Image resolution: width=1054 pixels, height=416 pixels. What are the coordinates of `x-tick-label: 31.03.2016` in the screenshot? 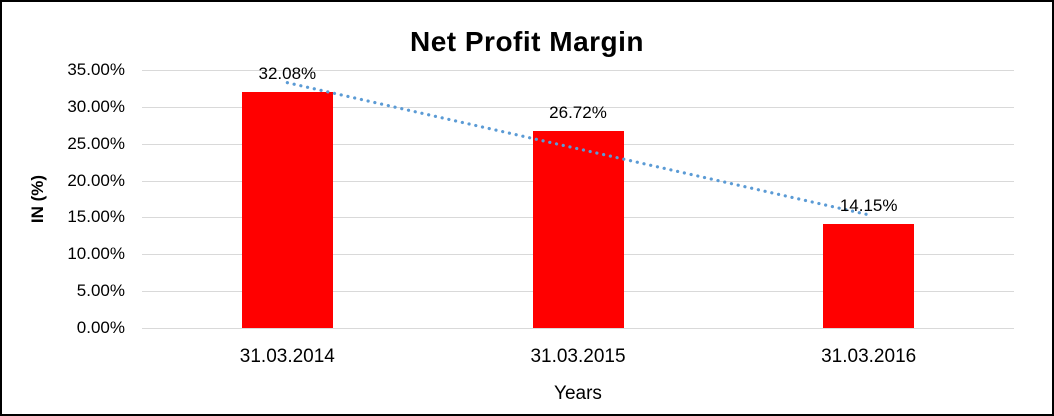 It's located at (869, 356).